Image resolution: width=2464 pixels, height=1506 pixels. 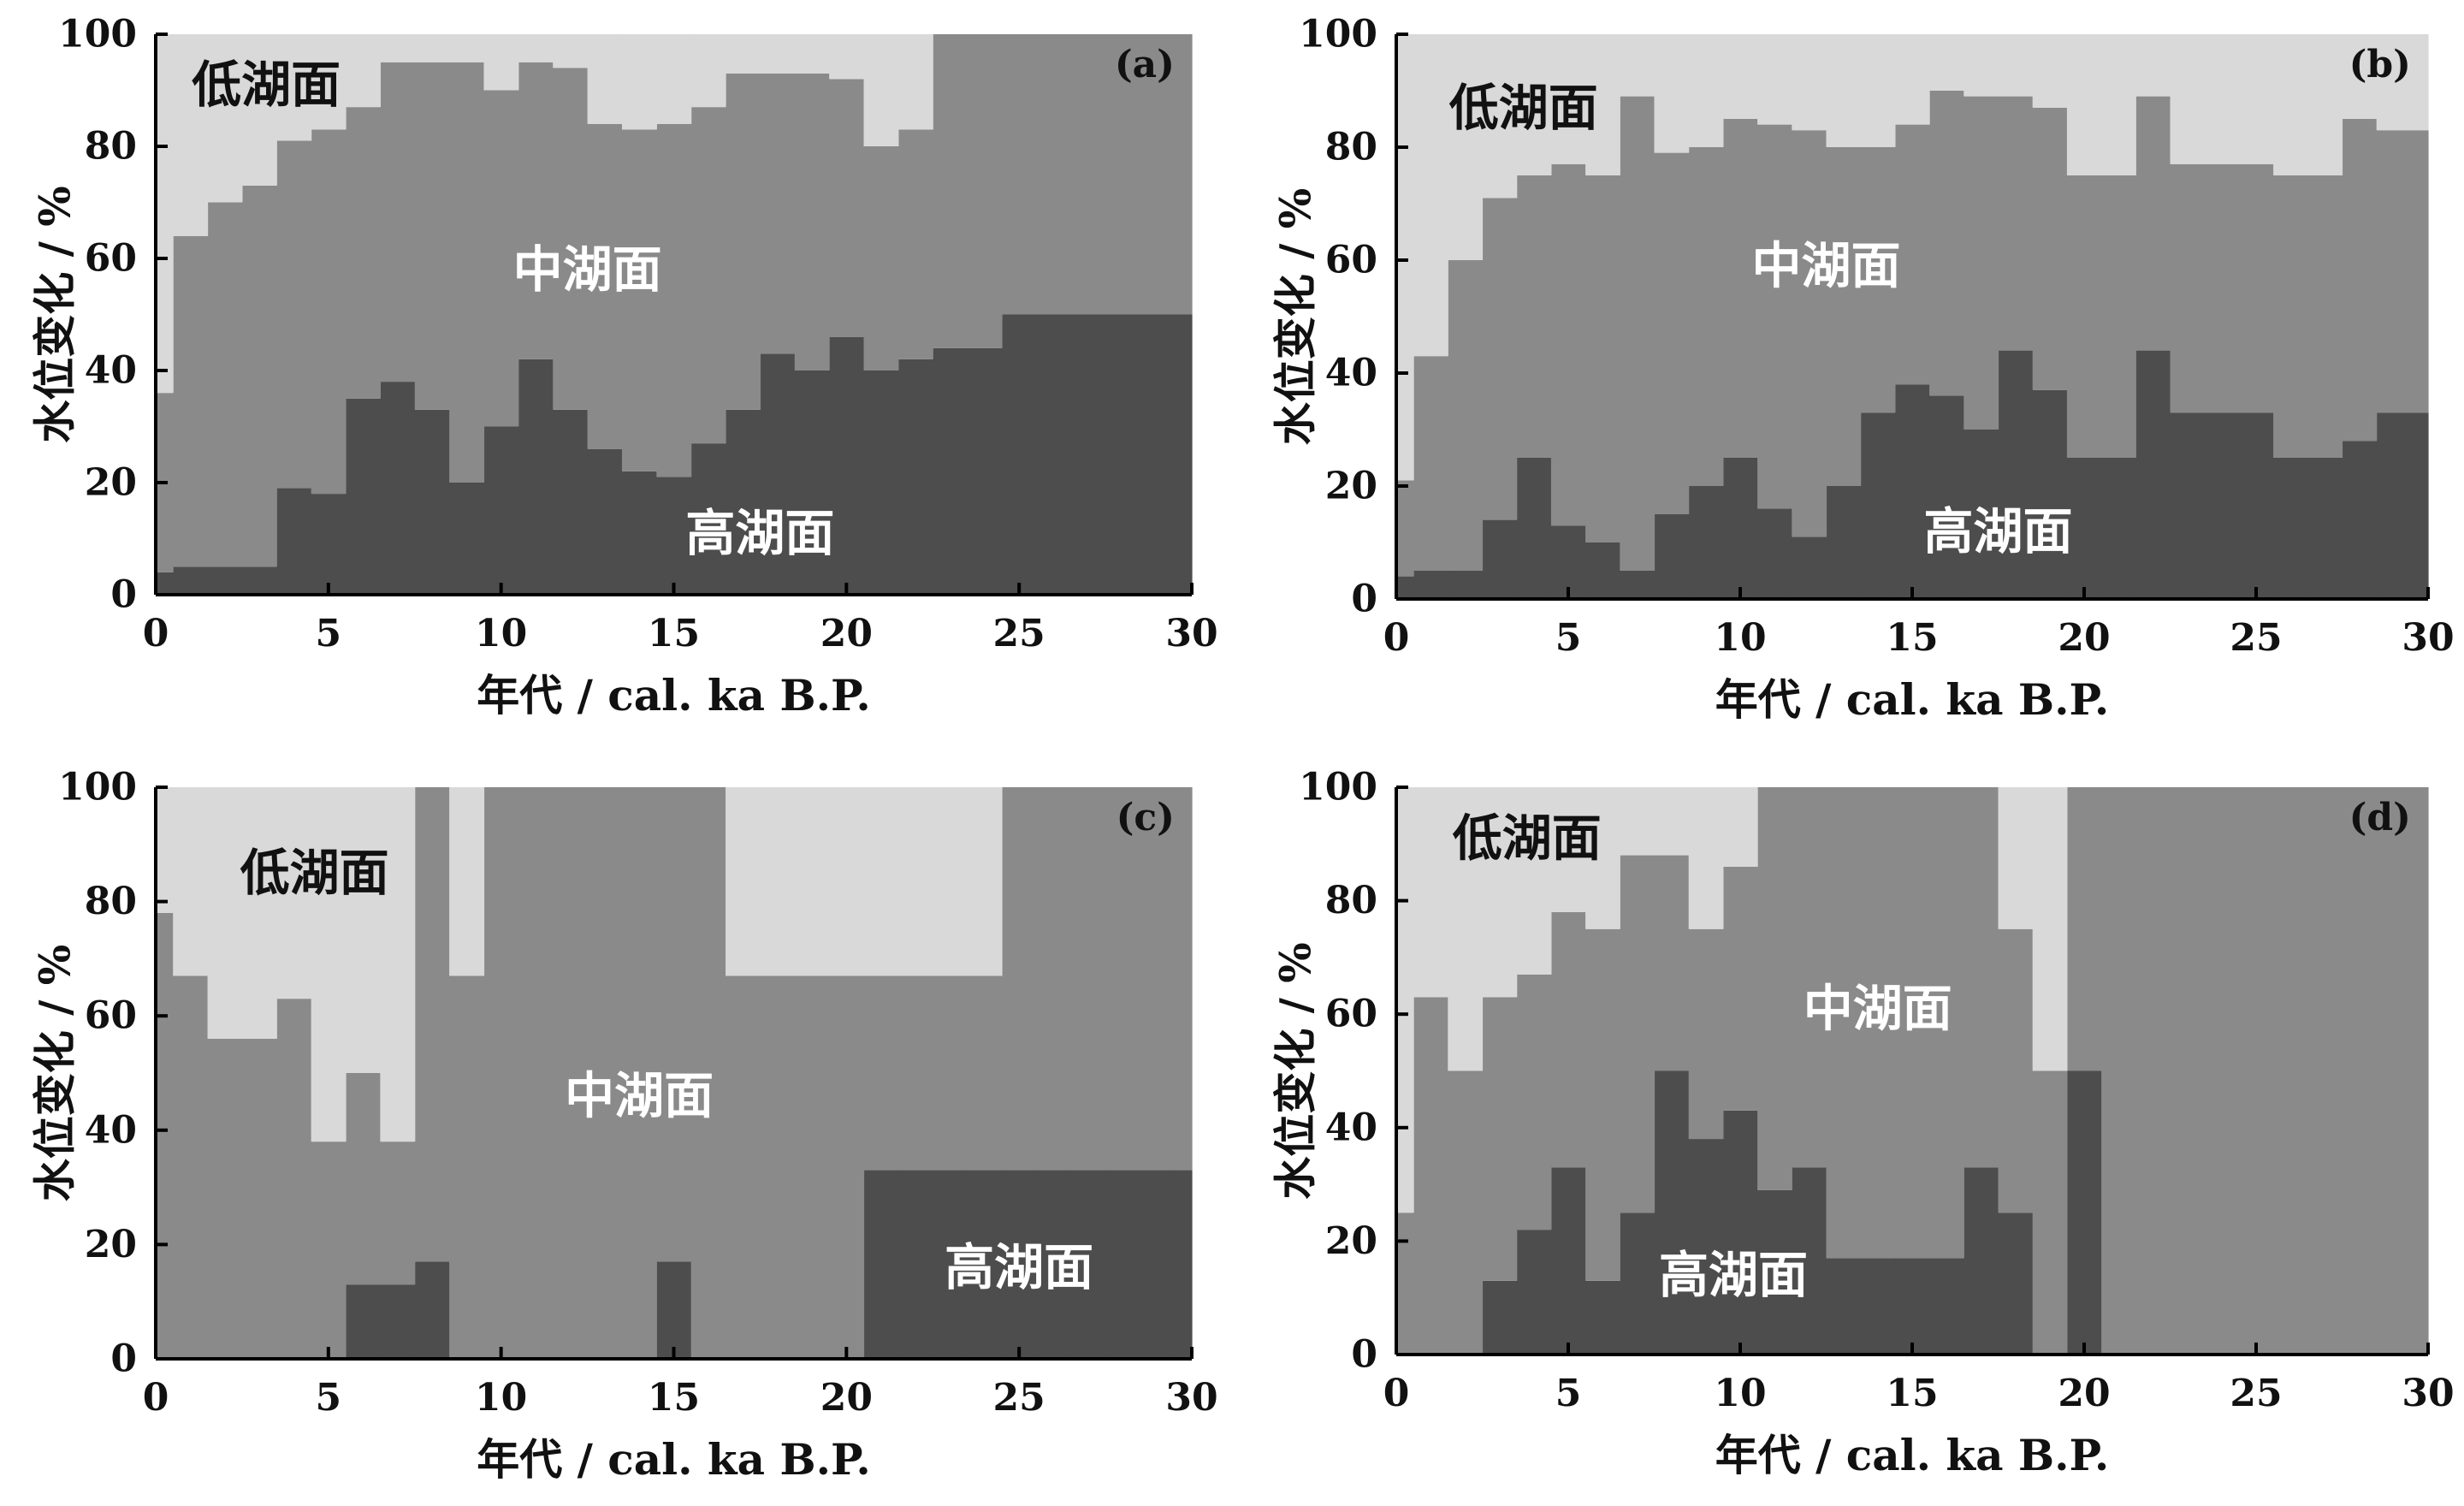 I want to click on low-lake-level-label: 低湖面, so click(x=314, y=873).